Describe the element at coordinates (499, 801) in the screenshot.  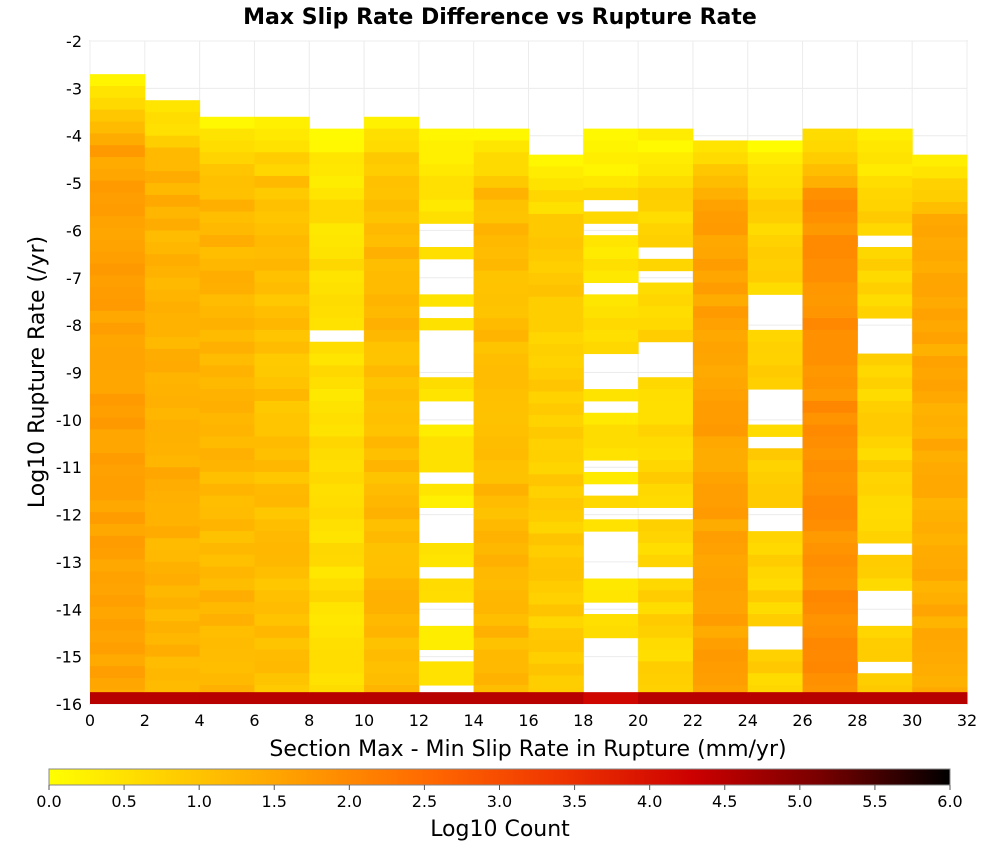
I see `colorbar-tick-label: 3.0` at that location.